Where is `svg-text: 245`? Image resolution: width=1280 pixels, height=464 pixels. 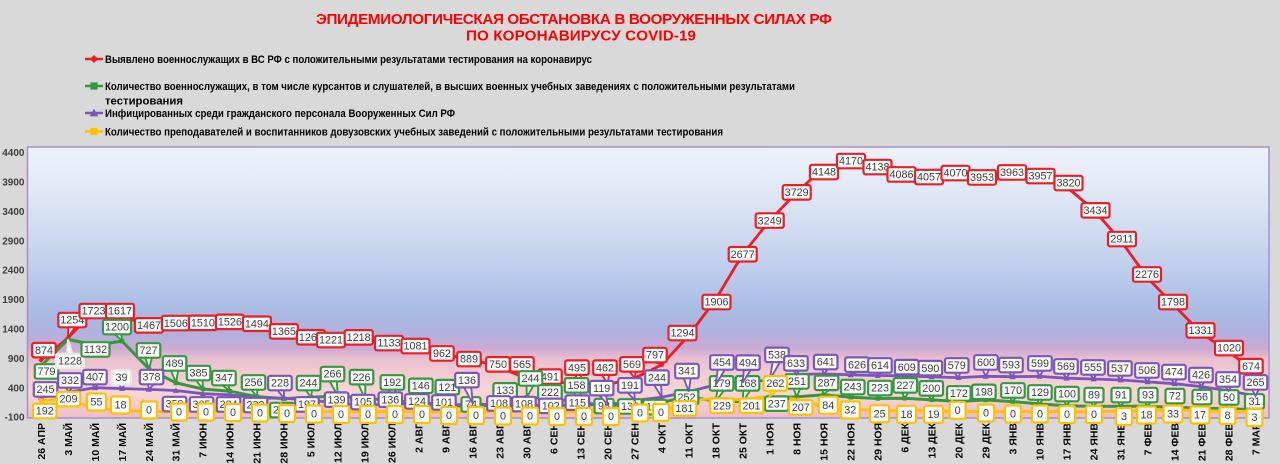
svg-text: 245 is located at coordinates (45, 390).